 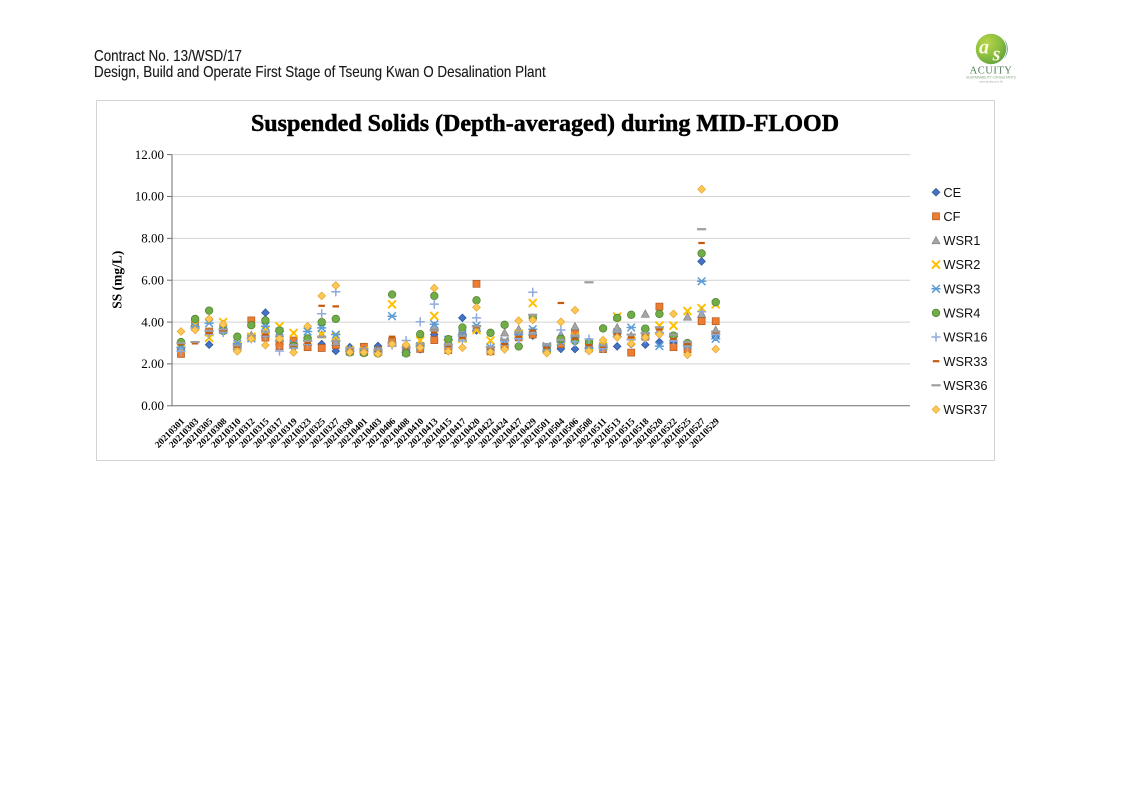 What do you see at coordinates (961, 313) in the screenshot?
I see `svg-text: WSR4` at bounding box center [961, 313].